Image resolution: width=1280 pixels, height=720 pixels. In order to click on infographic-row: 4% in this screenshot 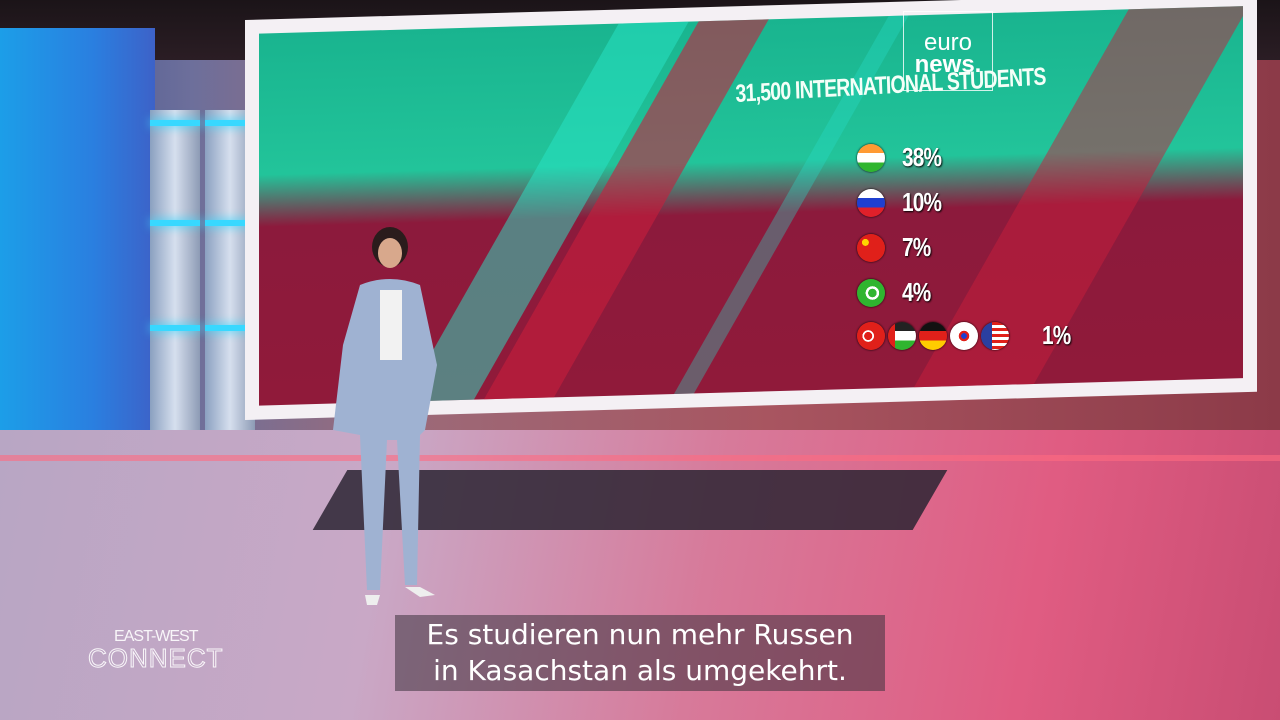, I will do `click(897, 292)`.